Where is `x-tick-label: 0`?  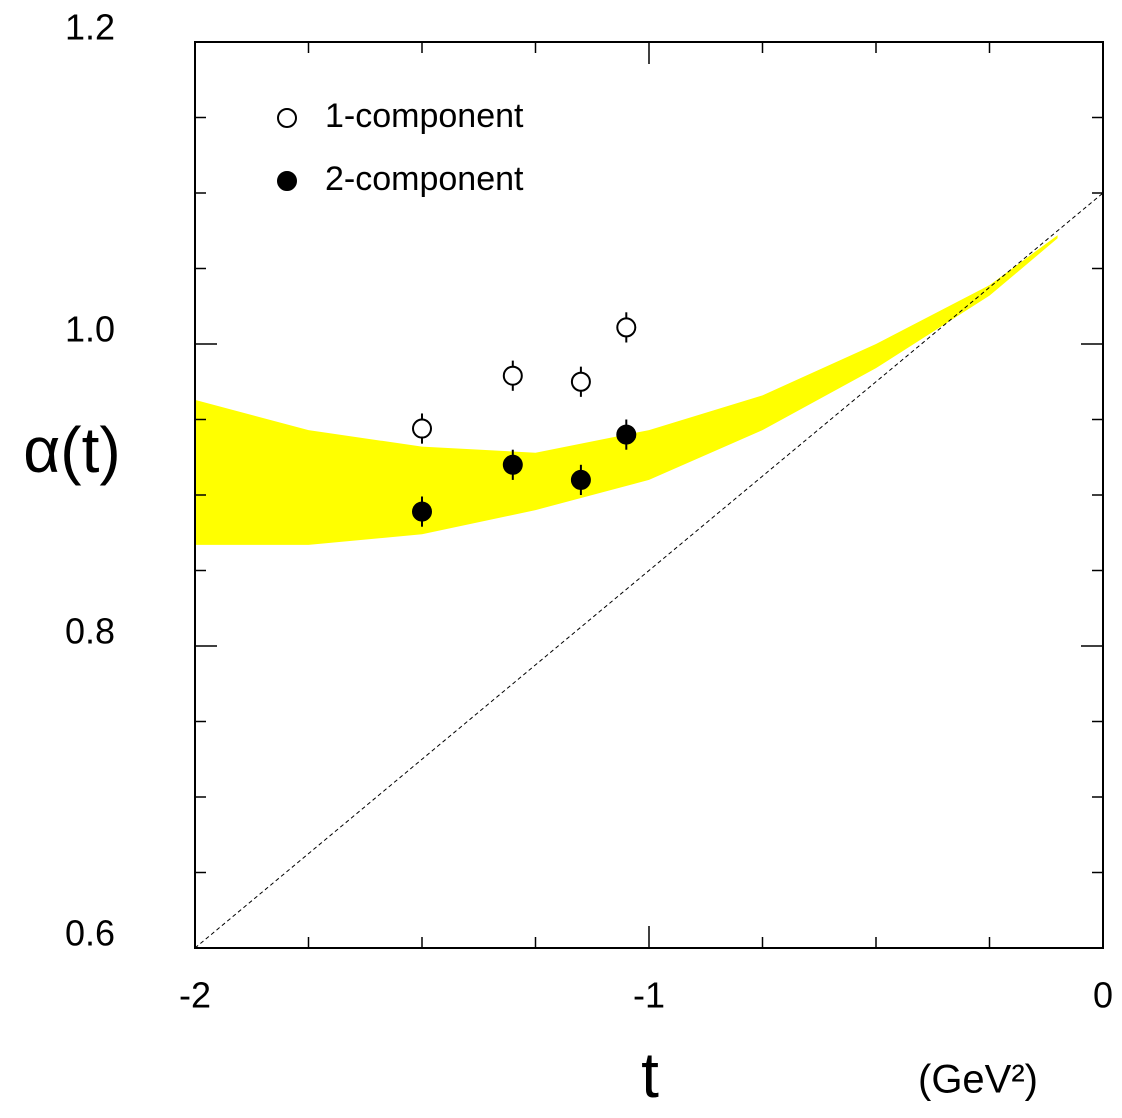
x-tick-label: 0 is located at coordinates (1103, 995).